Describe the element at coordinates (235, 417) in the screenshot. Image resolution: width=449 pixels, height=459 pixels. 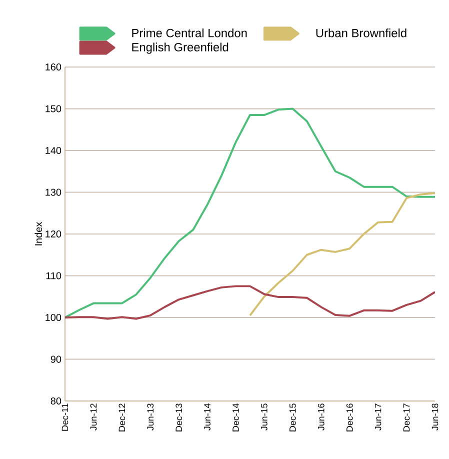
I see `x-tick-label: Dec-14` at that location.